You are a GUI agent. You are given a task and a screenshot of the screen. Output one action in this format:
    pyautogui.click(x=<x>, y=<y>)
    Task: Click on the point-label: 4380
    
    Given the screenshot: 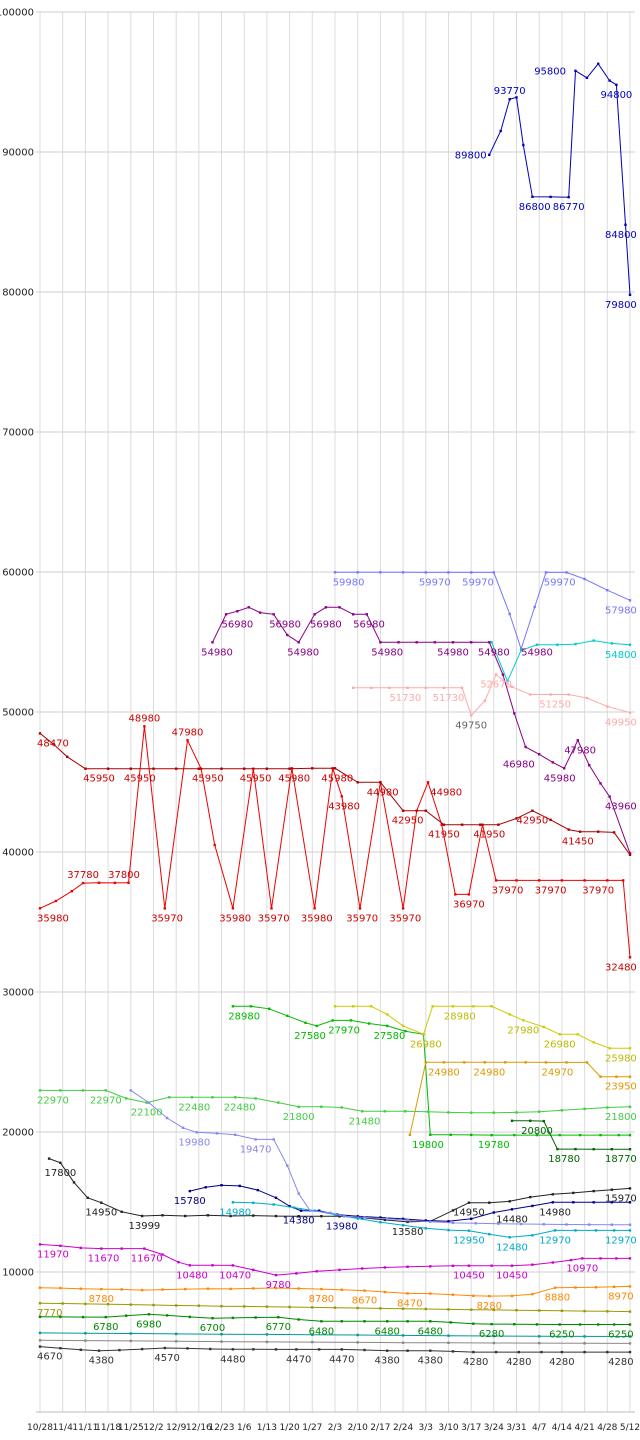 What is the action you would take?
    pyautogui.click(x=386, y=1361)
    